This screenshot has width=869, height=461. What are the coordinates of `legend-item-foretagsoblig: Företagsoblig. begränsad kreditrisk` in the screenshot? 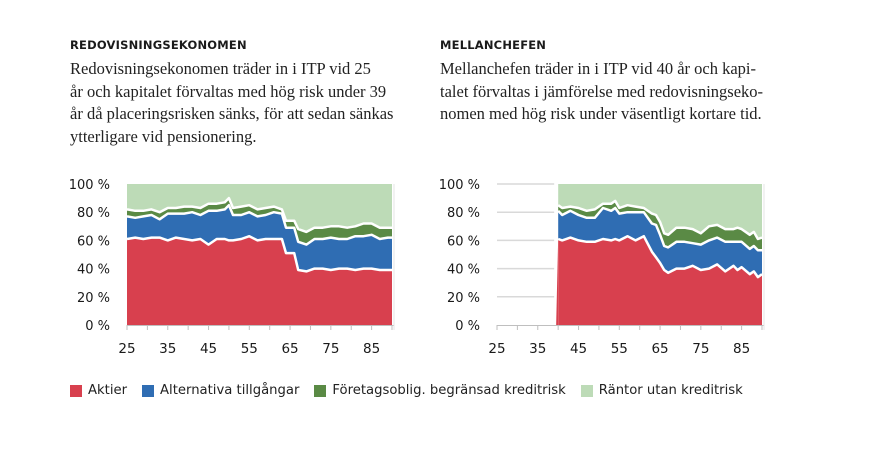 It's located at (440, 390).